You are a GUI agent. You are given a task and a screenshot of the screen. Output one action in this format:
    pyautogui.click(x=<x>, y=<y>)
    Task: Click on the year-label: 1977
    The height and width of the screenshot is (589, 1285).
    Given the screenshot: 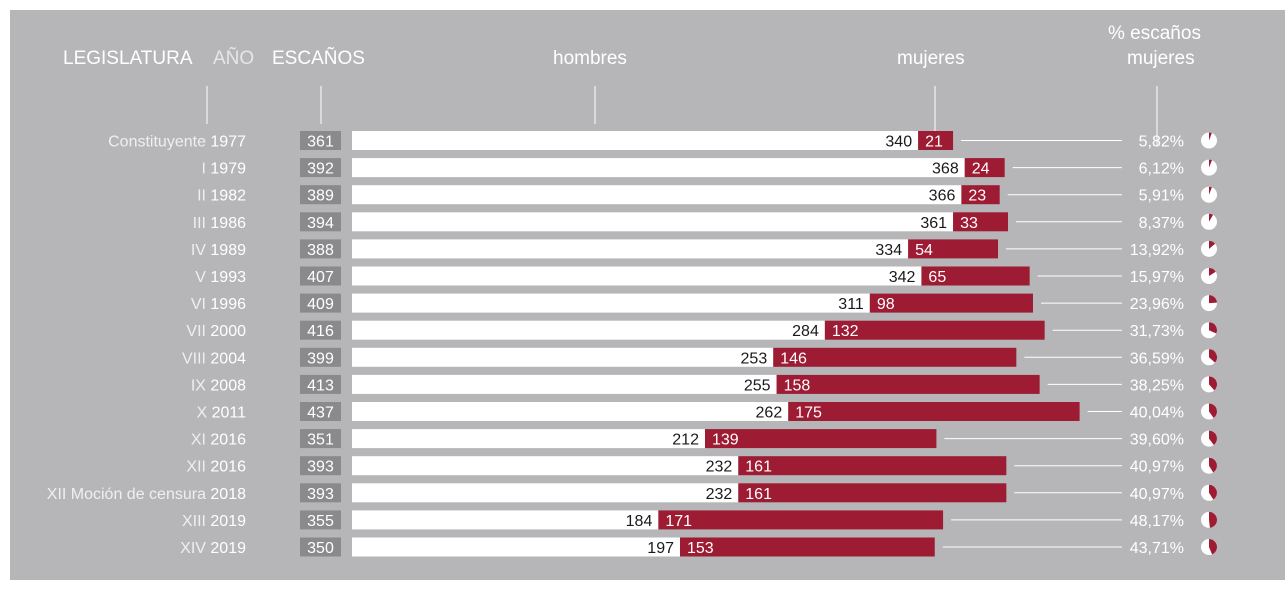 What is the action you would take?
    pyautogui.click(x=228, y=142)
    